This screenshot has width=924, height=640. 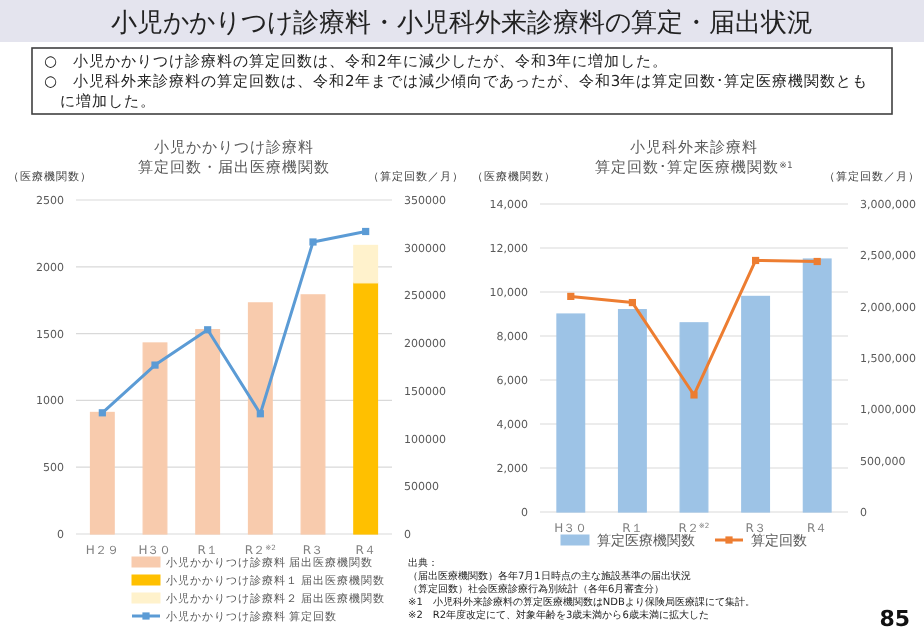 I want to click on text: 小児かかりつけ診療料・小児科外来診療料の算定・届出状況, so click(x=462, y=24).